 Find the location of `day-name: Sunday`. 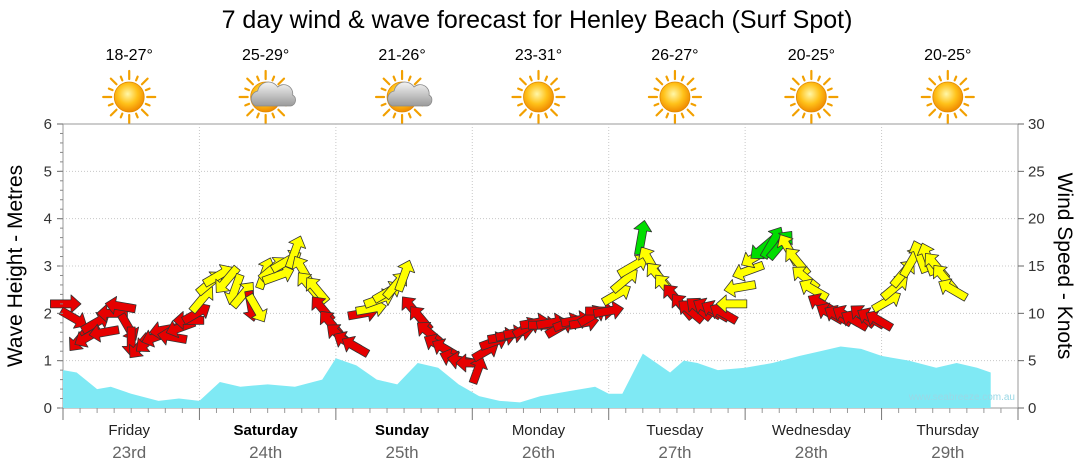

day-name: Sunday is located at coordinates (402, 430).